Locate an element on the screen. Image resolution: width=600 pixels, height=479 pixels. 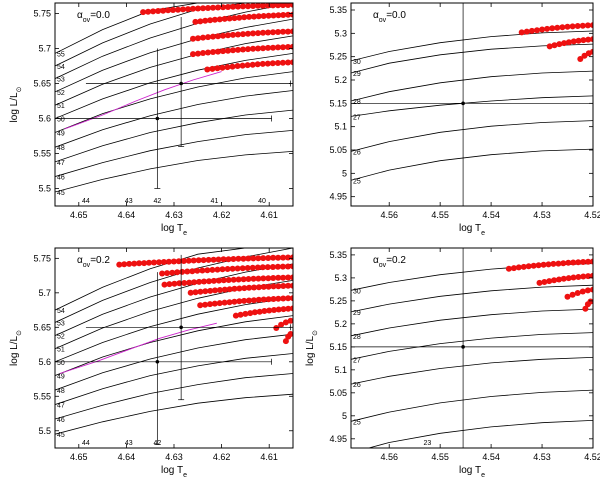
y-tick-label: 5.65 is located at coordinates (42, 327).